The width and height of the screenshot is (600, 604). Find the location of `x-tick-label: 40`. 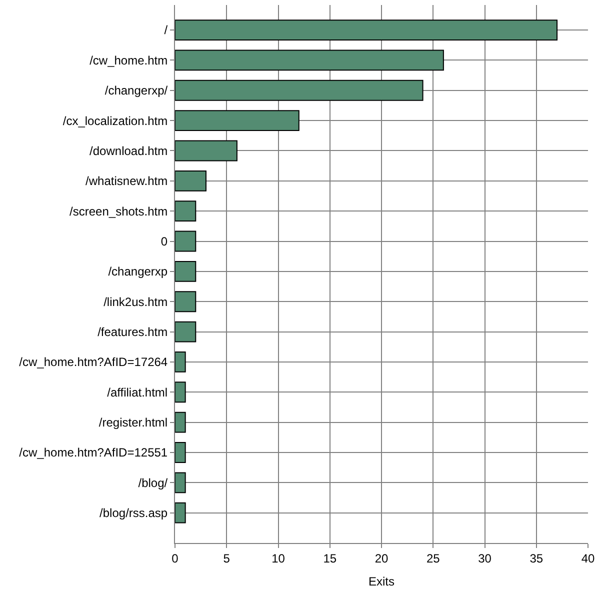

x-tick-label: 40 is located at coordinates (588, 558).